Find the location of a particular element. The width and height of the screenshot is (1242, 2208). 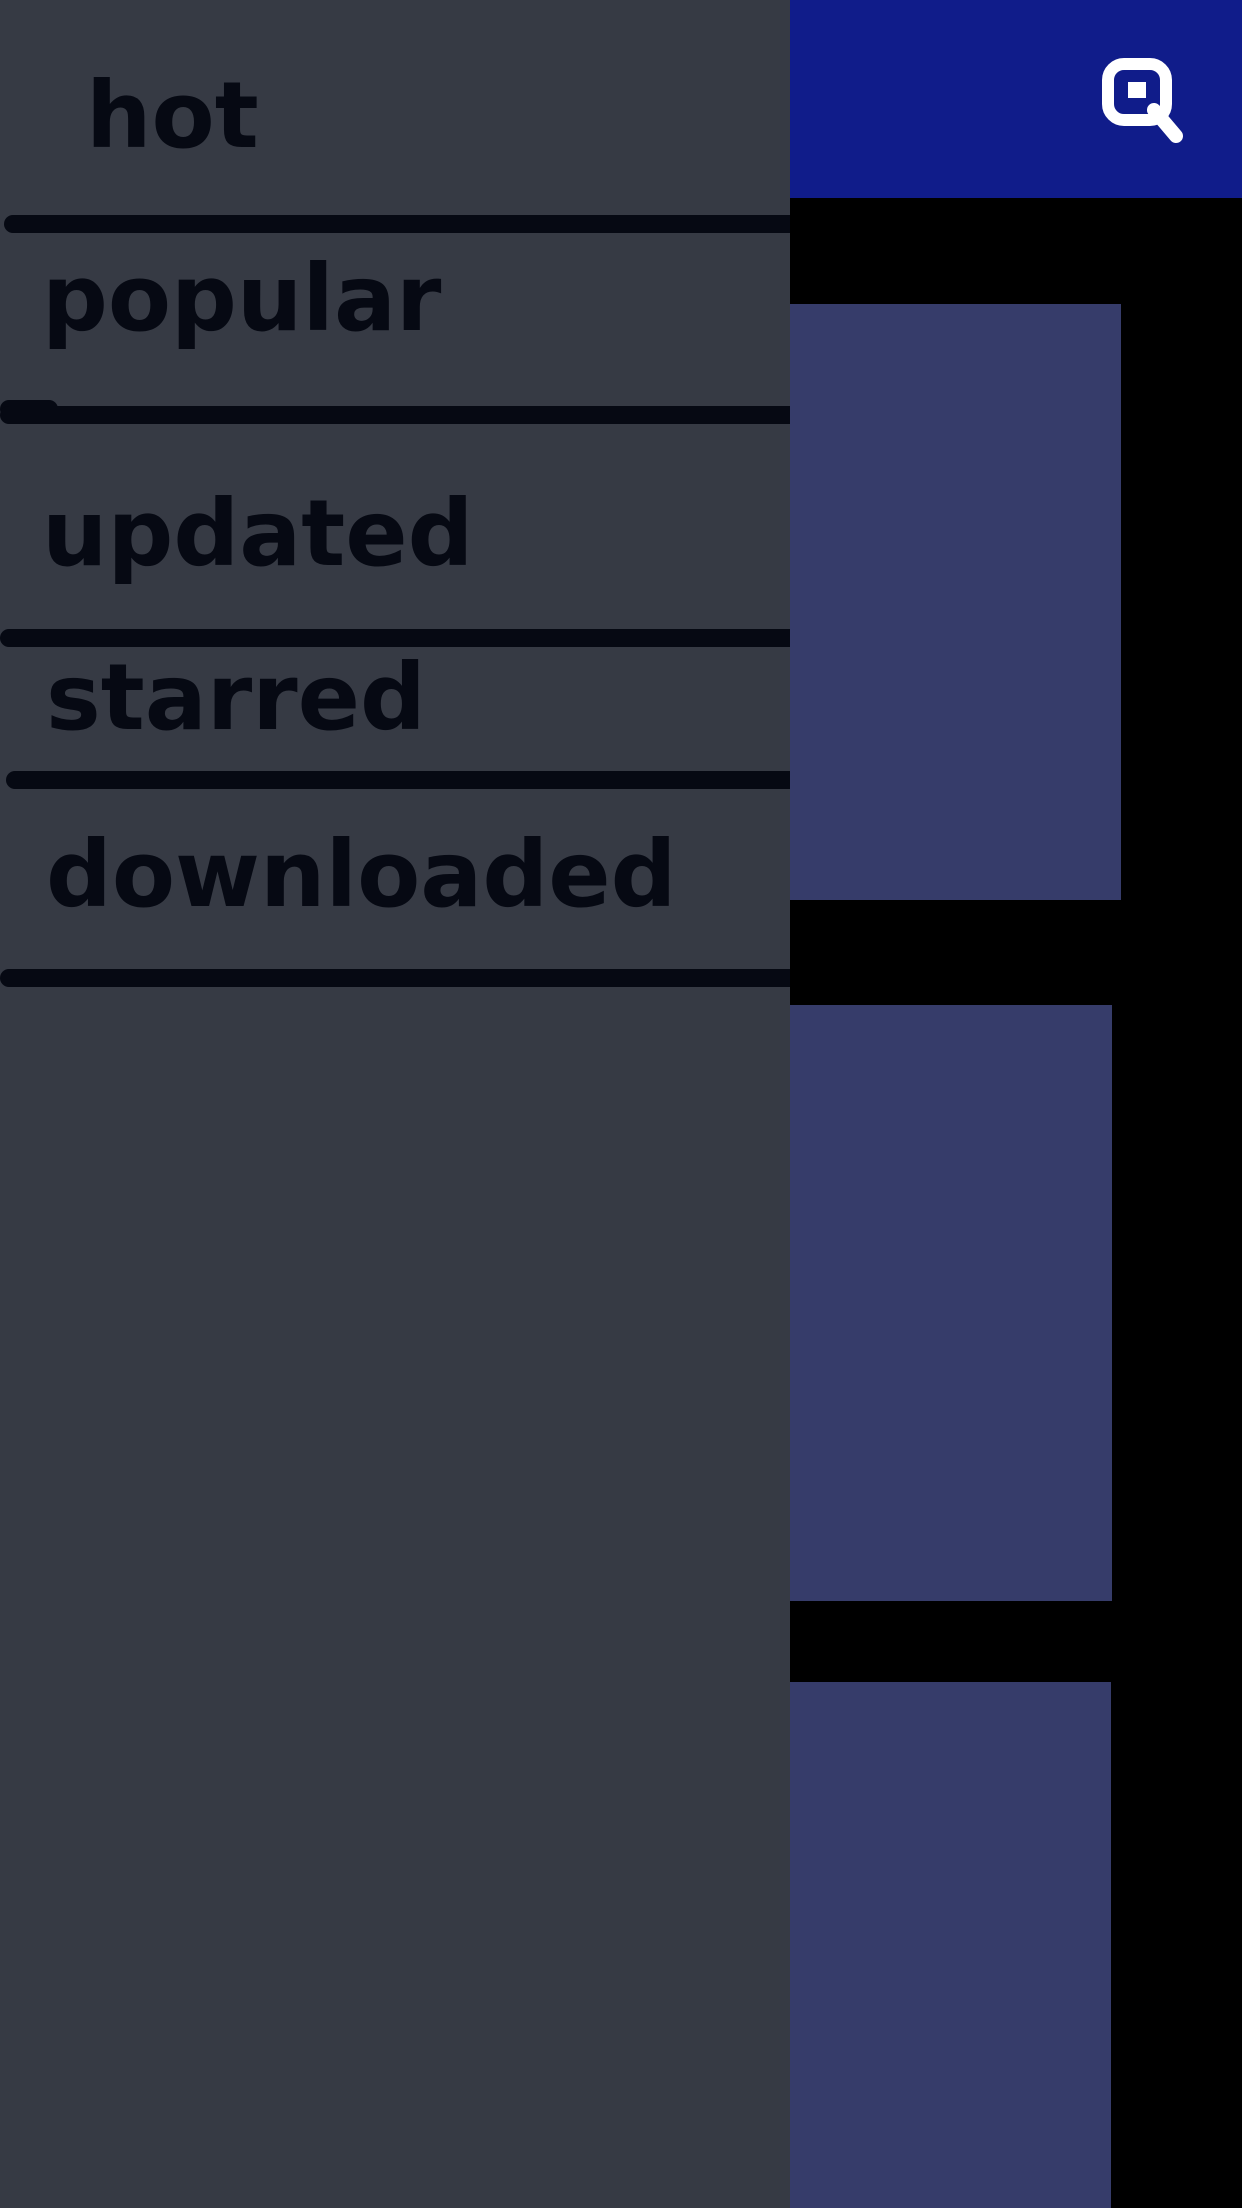

drawer-item-hot: hot is located at coordinates (172, 115).